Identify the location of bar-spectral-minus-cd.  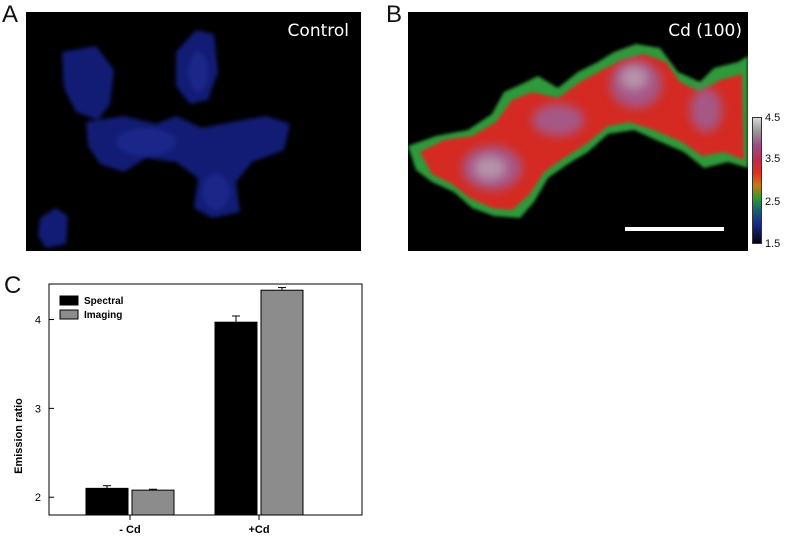
(107, 501).